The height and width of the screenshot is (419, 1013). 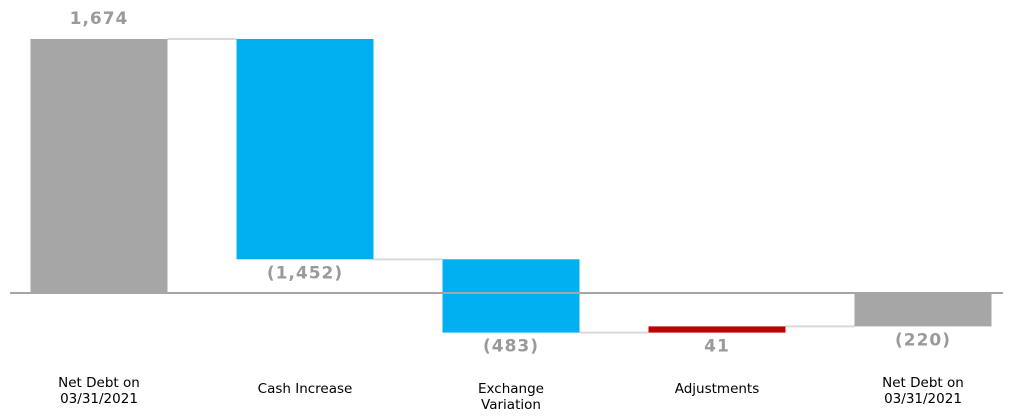 What do you see at coordinates (99, 399) in the screenshot?
I see `category-label-0-line-1: 03/31/2021` at bounding box center [99, 399].